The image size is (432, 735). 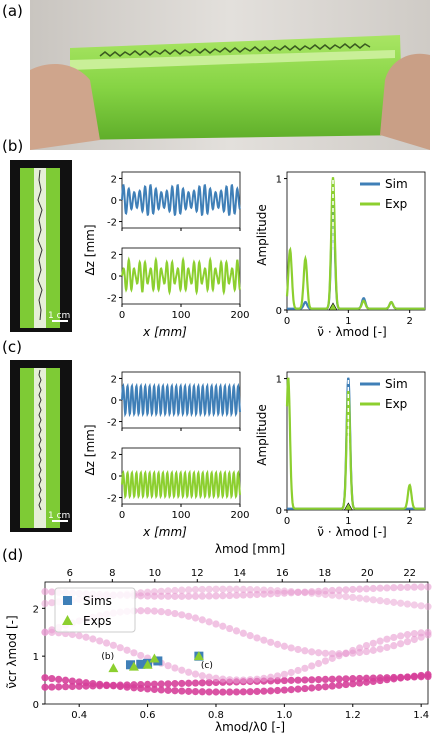 What do you see at coordinates (348, 521) in the screenshot?
I see `spec-c-xtick-label: 1` at bounding box center [348, 521].